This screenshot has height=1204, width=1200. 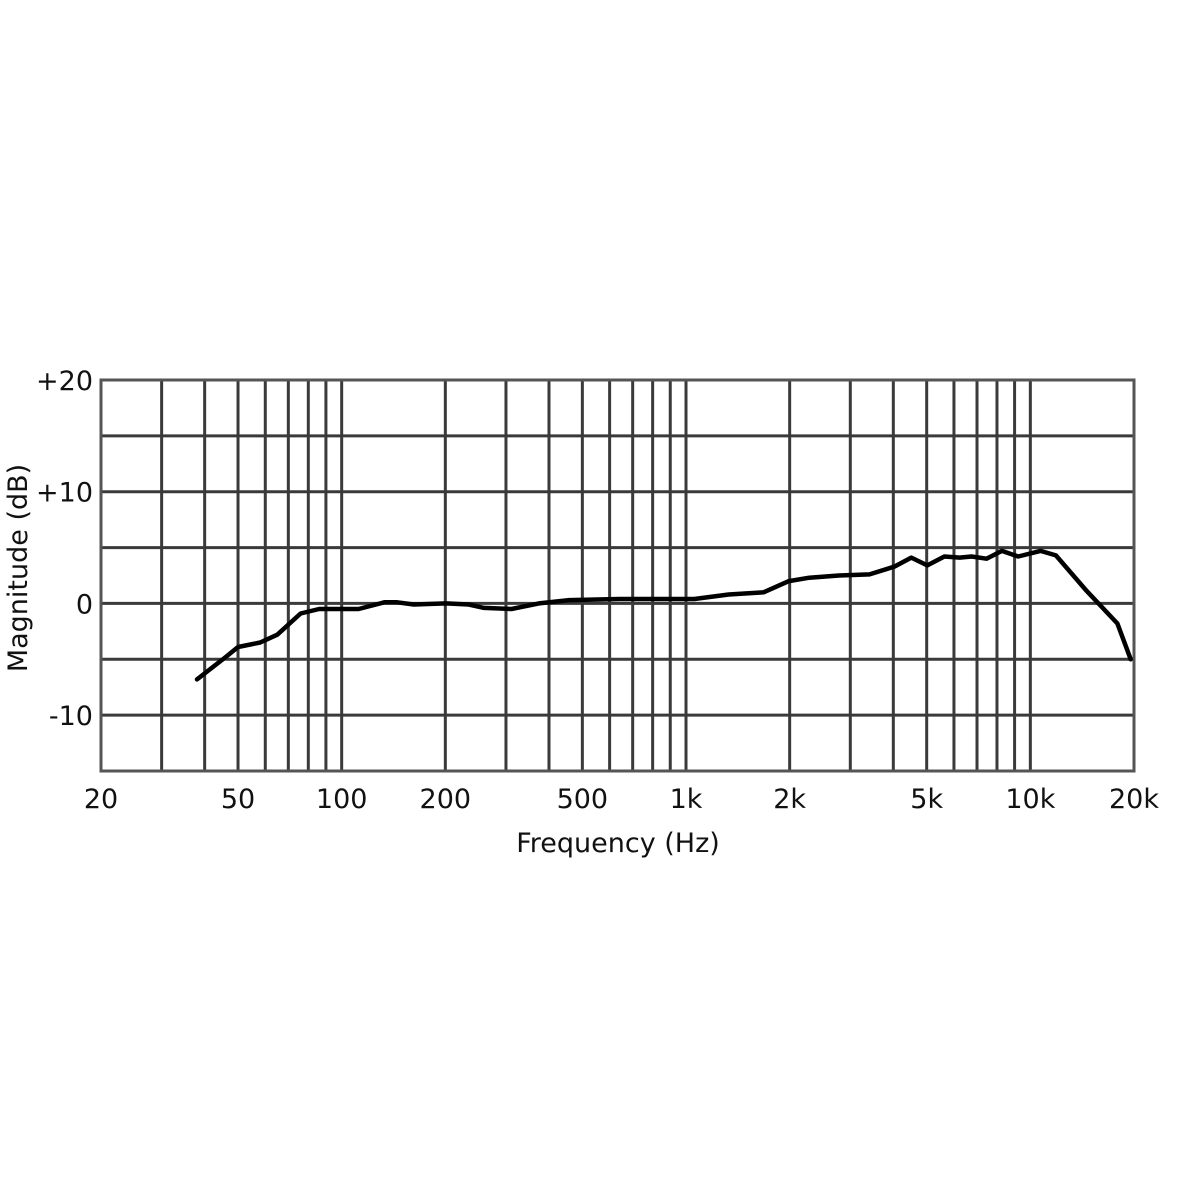 What do you see at coordinates (1134, 799) in the screenshot?
I see `x-tick-label: 20k` at bounding box center [1134, 799].